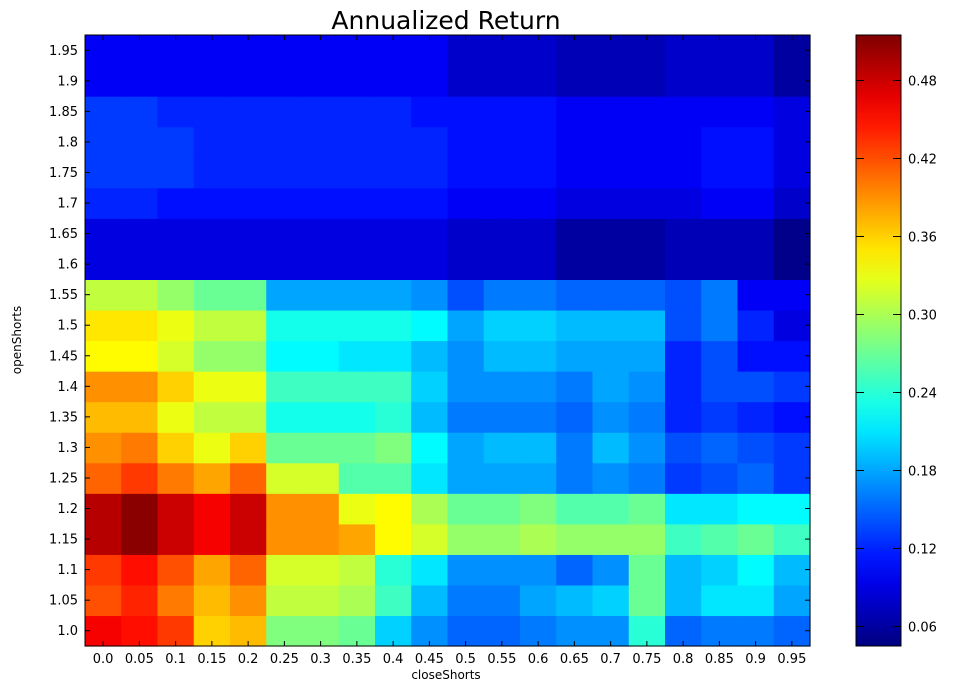  What do you see at coordinates (175, 659) in the screenshot?
I see `x-tick-label: 0.1` at bounding box center [175, 659].